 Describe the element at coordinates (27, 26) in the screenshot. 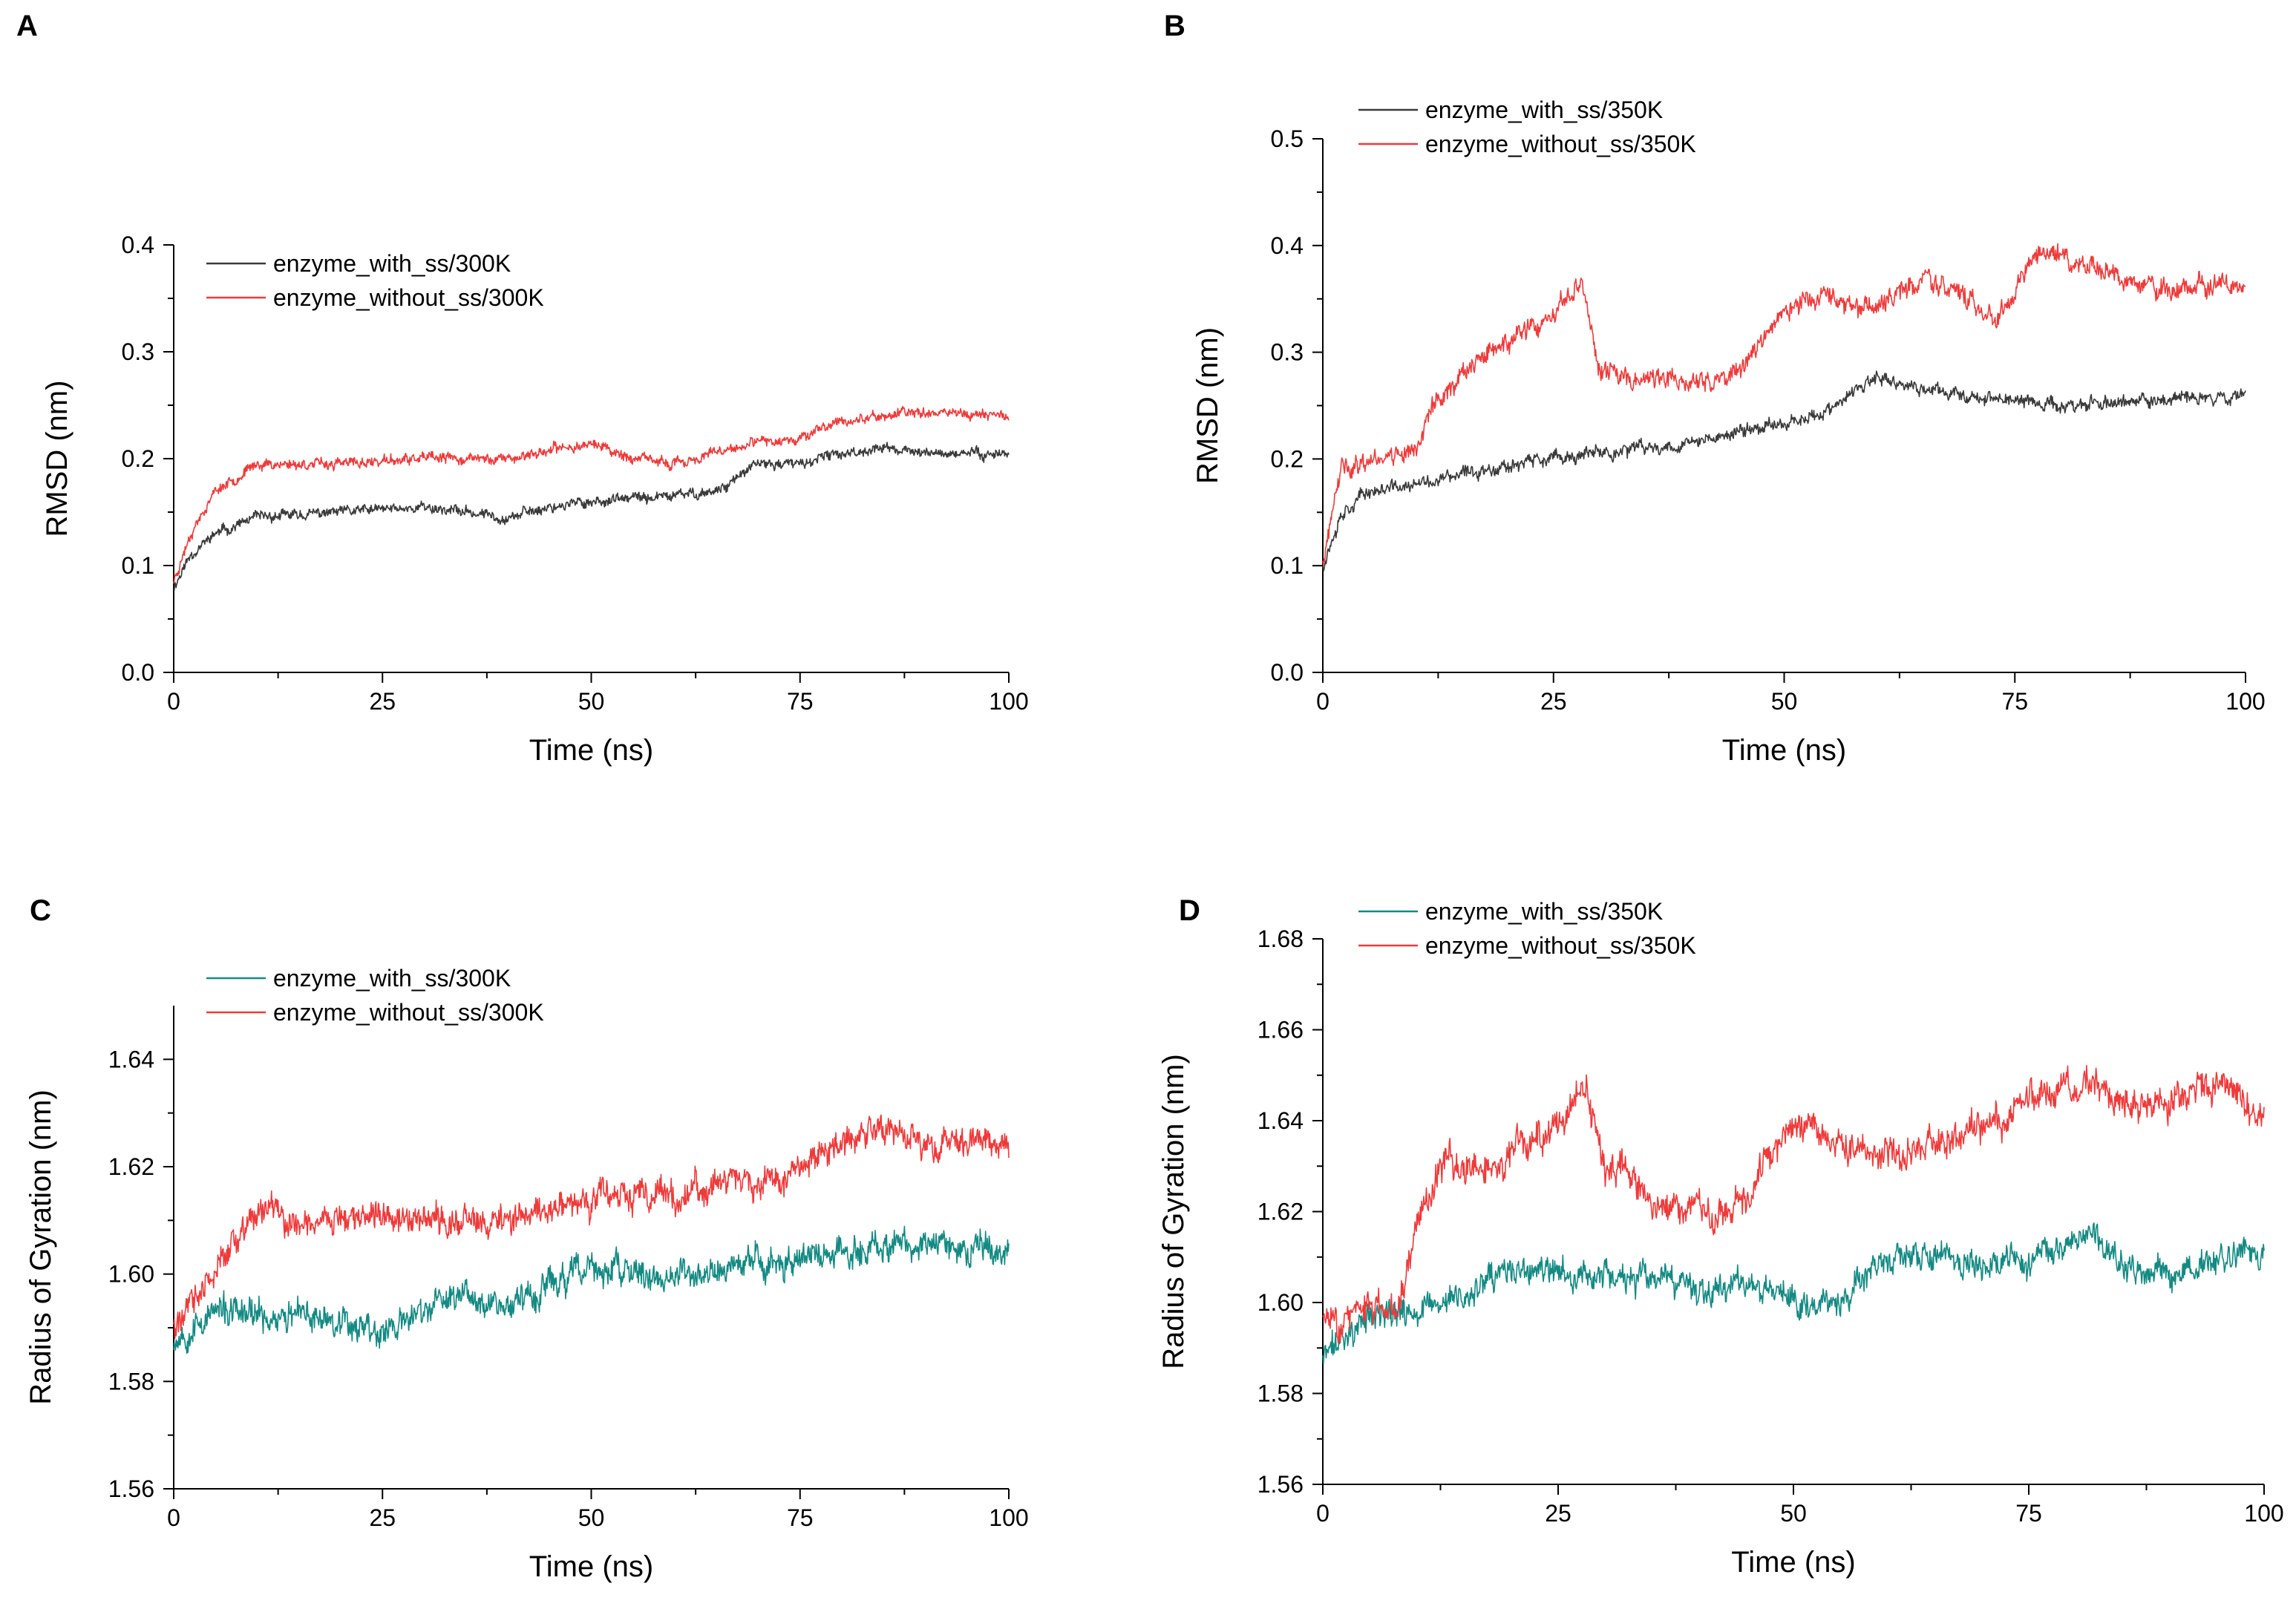

I see `panel-label-a: A` at that location.